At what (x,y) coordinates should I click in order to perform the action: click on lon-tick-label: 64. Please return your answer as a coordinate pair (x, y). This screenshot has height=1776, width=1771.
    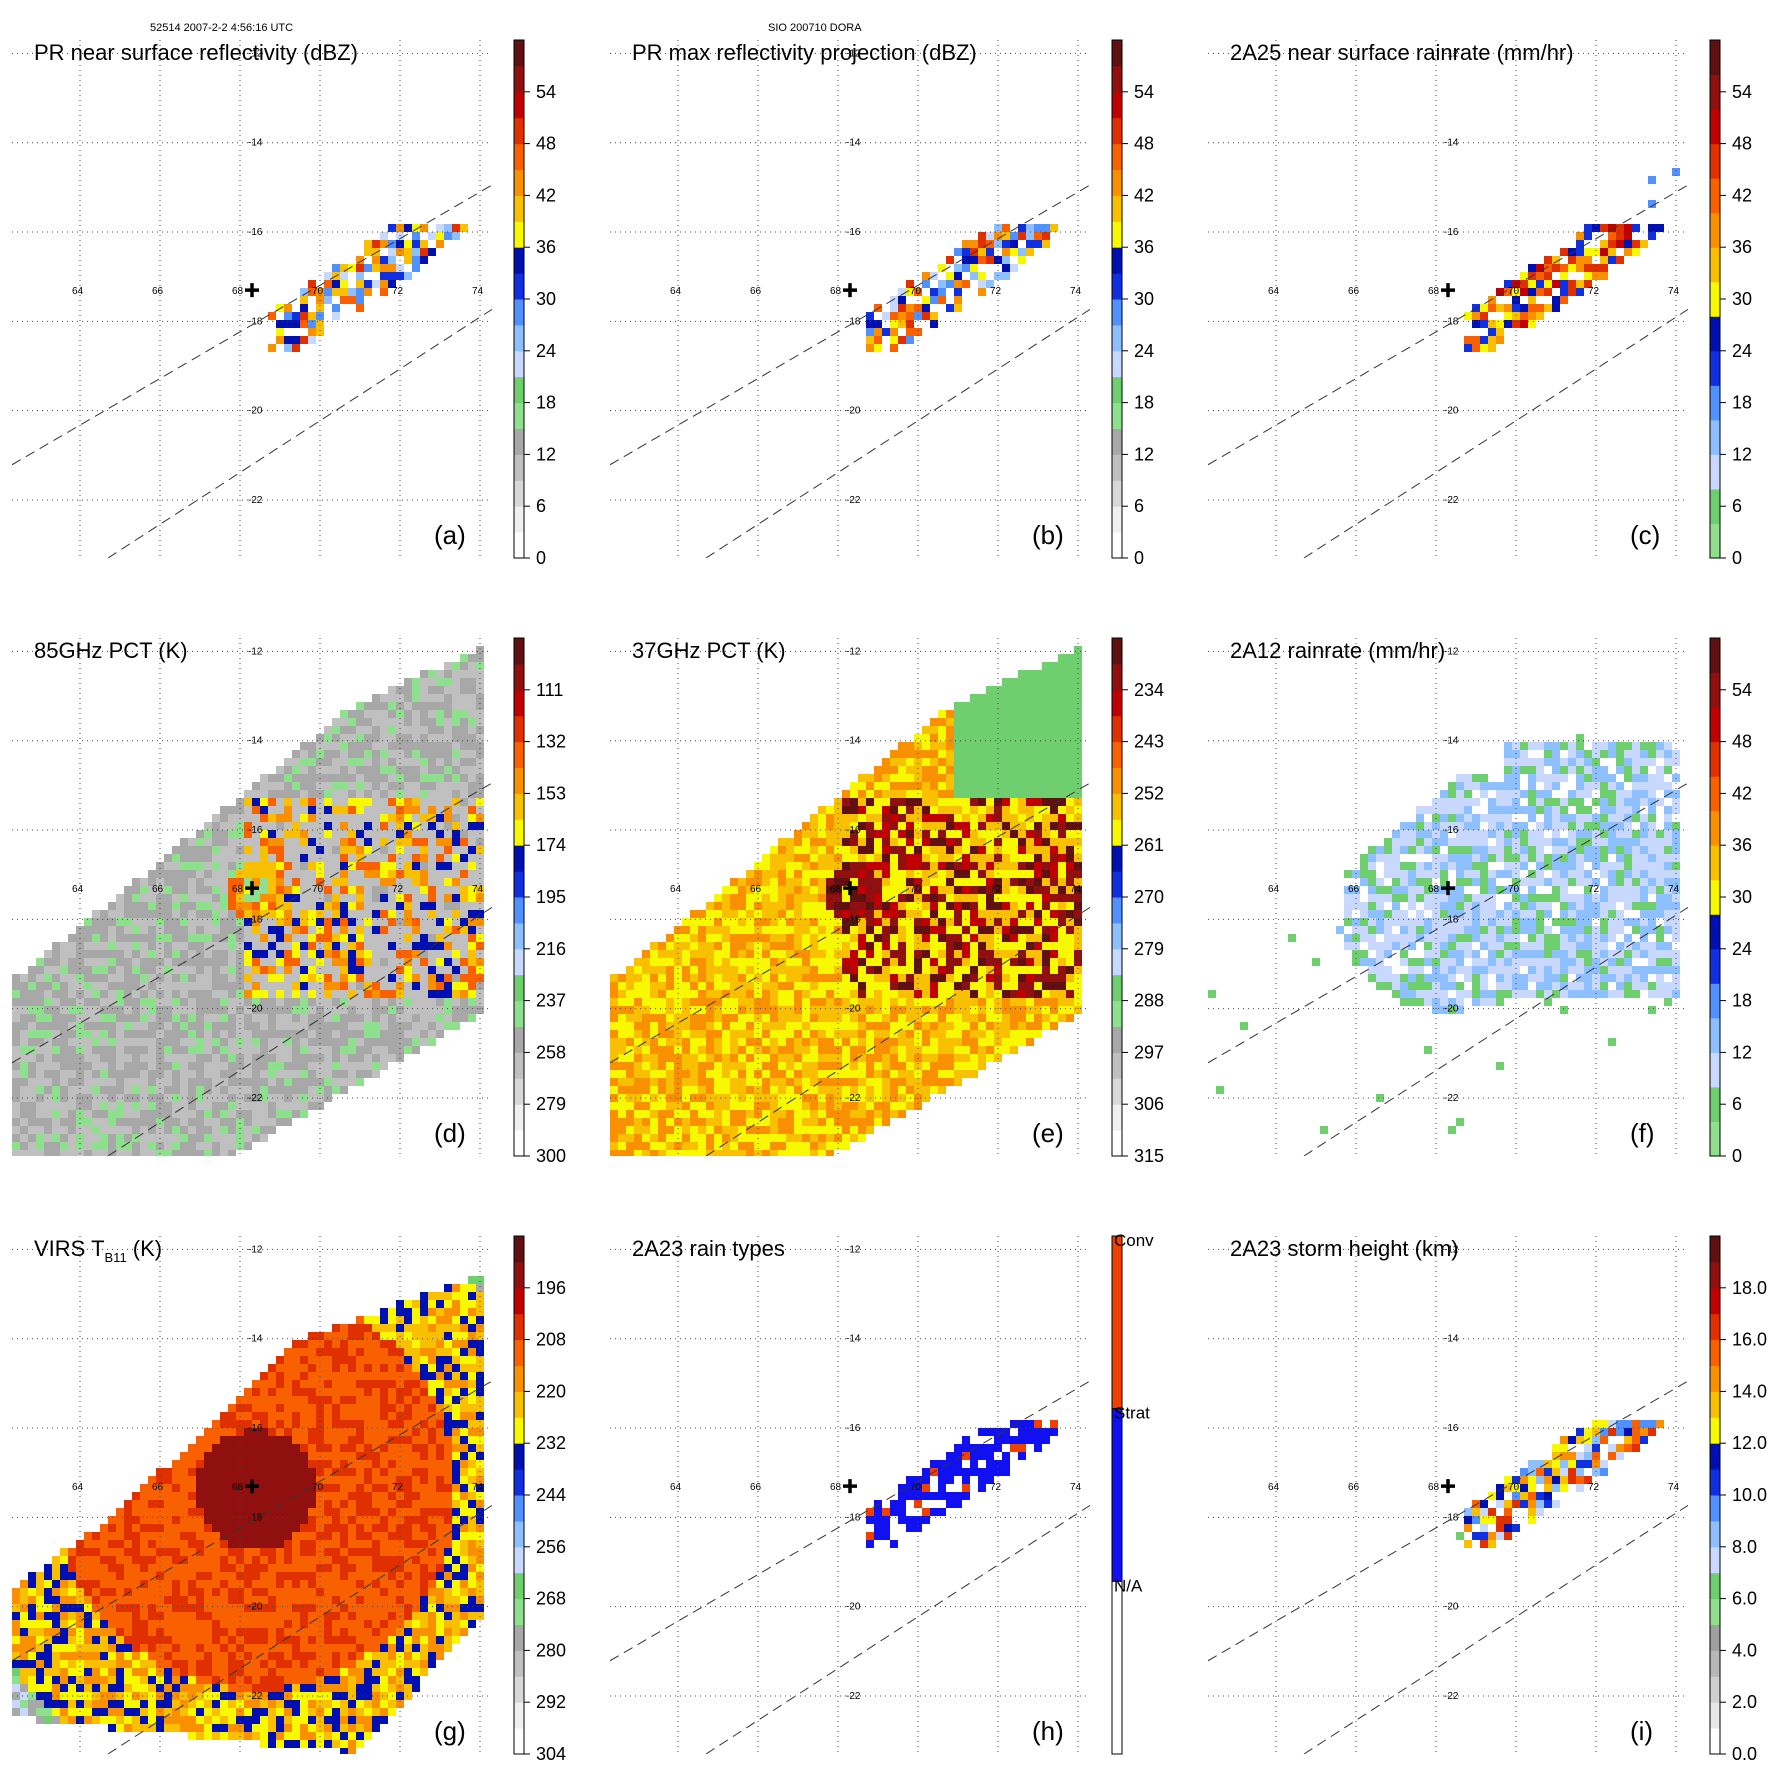
    Looking at the image, I should click on (78, 889).